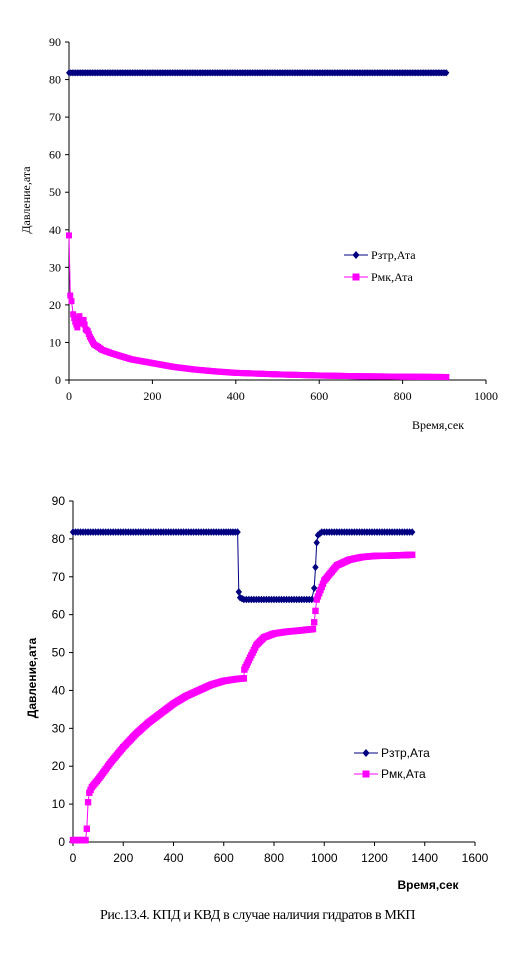 The width and height of the screenshot is (515, 971). I want to click on bottom-y-tick-label: 0, so click(61, 842).